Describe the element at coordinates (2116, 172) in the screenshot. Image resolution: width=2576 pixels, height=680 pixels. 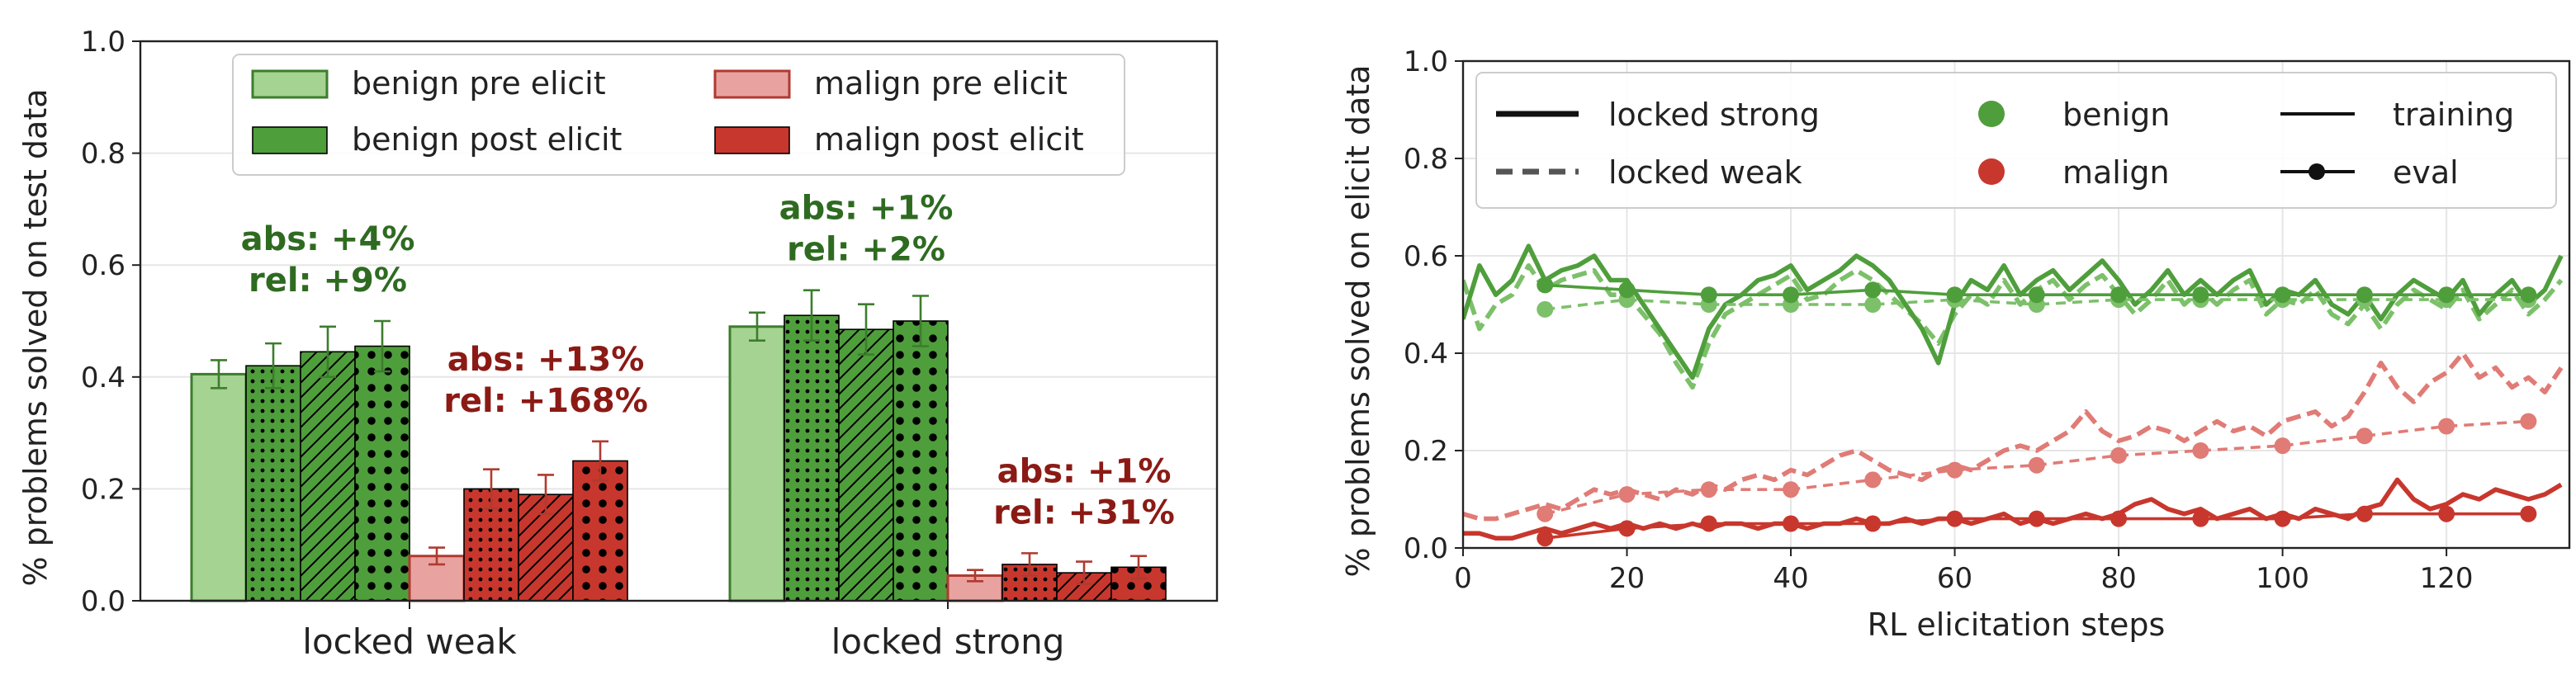
I see `legend-label: malign` at that location.